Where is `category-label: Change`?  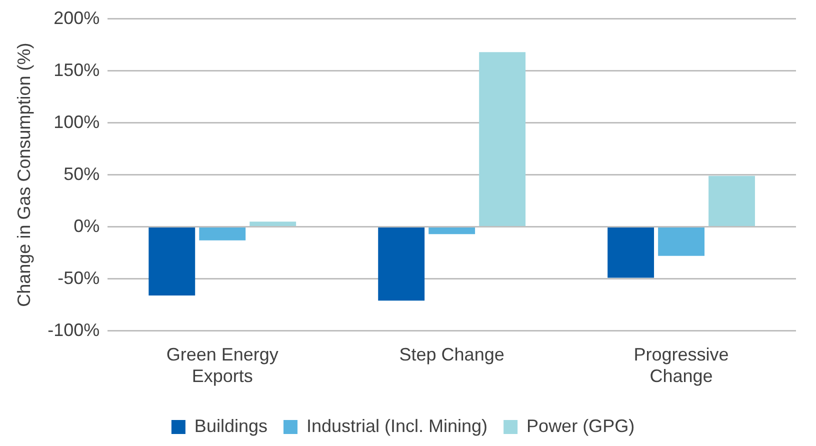
category-label: Change is located at coordinates (681, 376).